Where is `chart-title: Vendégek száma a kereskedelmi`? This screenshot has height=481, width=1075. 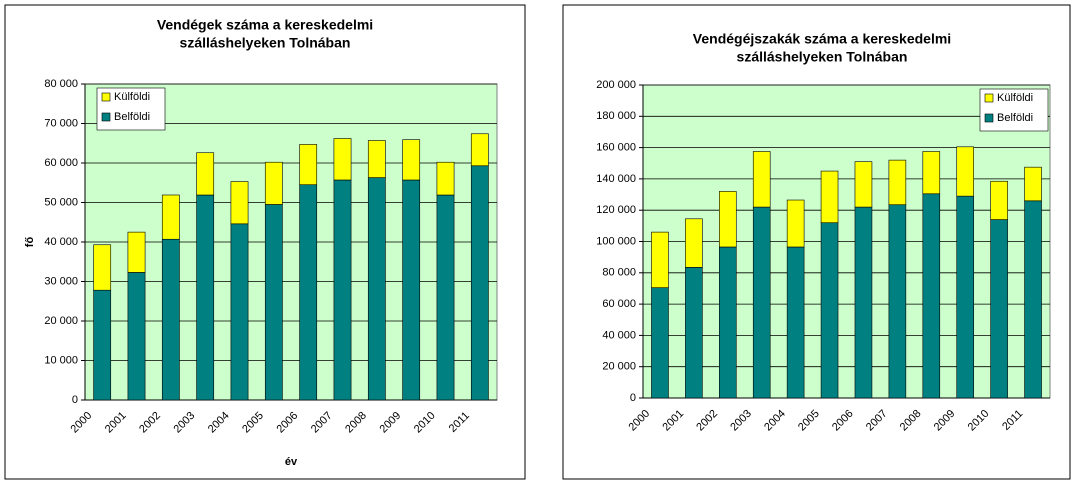 chart-title: Vendégek száma a kereskedelmi is located at coordinates (265, 25).